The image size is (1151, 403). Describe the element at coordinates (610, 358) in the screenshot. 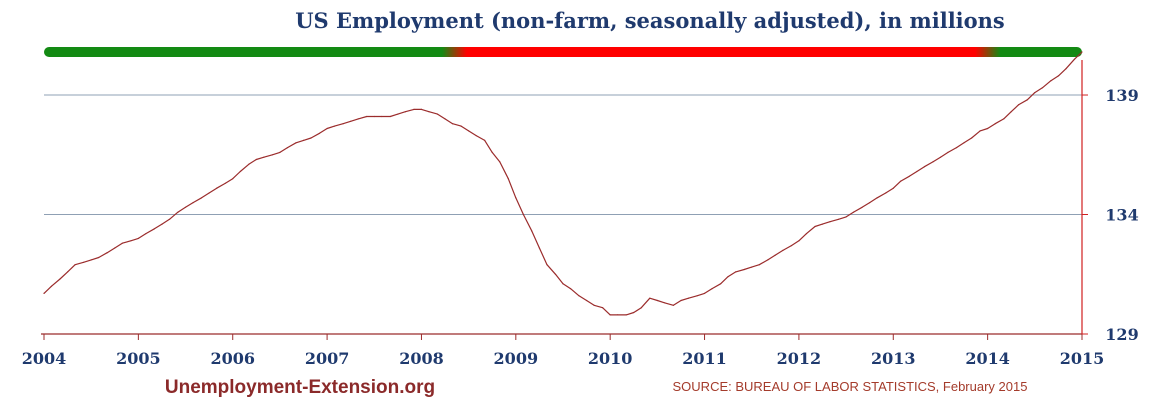

I see `x-tick-label: 2010` at that location.